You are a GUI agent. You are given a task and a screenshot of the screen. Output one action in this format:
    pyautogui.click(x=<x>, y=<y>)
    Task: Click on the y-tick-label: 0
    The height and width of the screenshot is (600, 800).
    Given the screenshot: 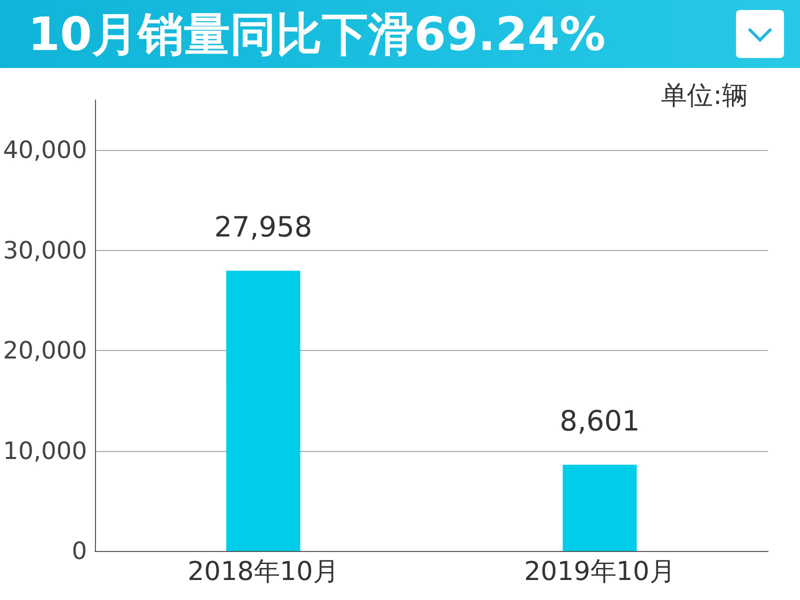 What is the action you would take?
    pyautogui.click(x=79, y=551)
    